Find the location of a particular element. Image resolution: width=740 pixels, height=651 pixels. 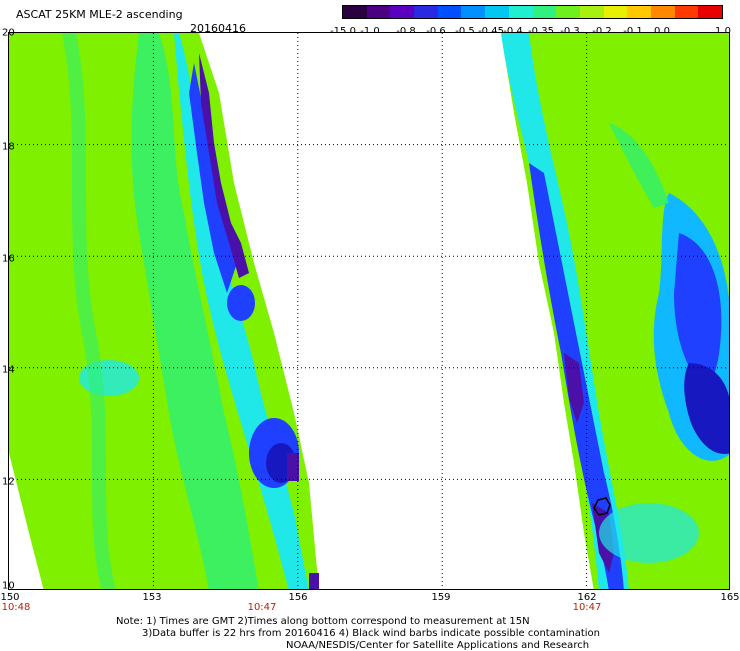

right-swath-cyan-blob is located at coordinates (649, 533).